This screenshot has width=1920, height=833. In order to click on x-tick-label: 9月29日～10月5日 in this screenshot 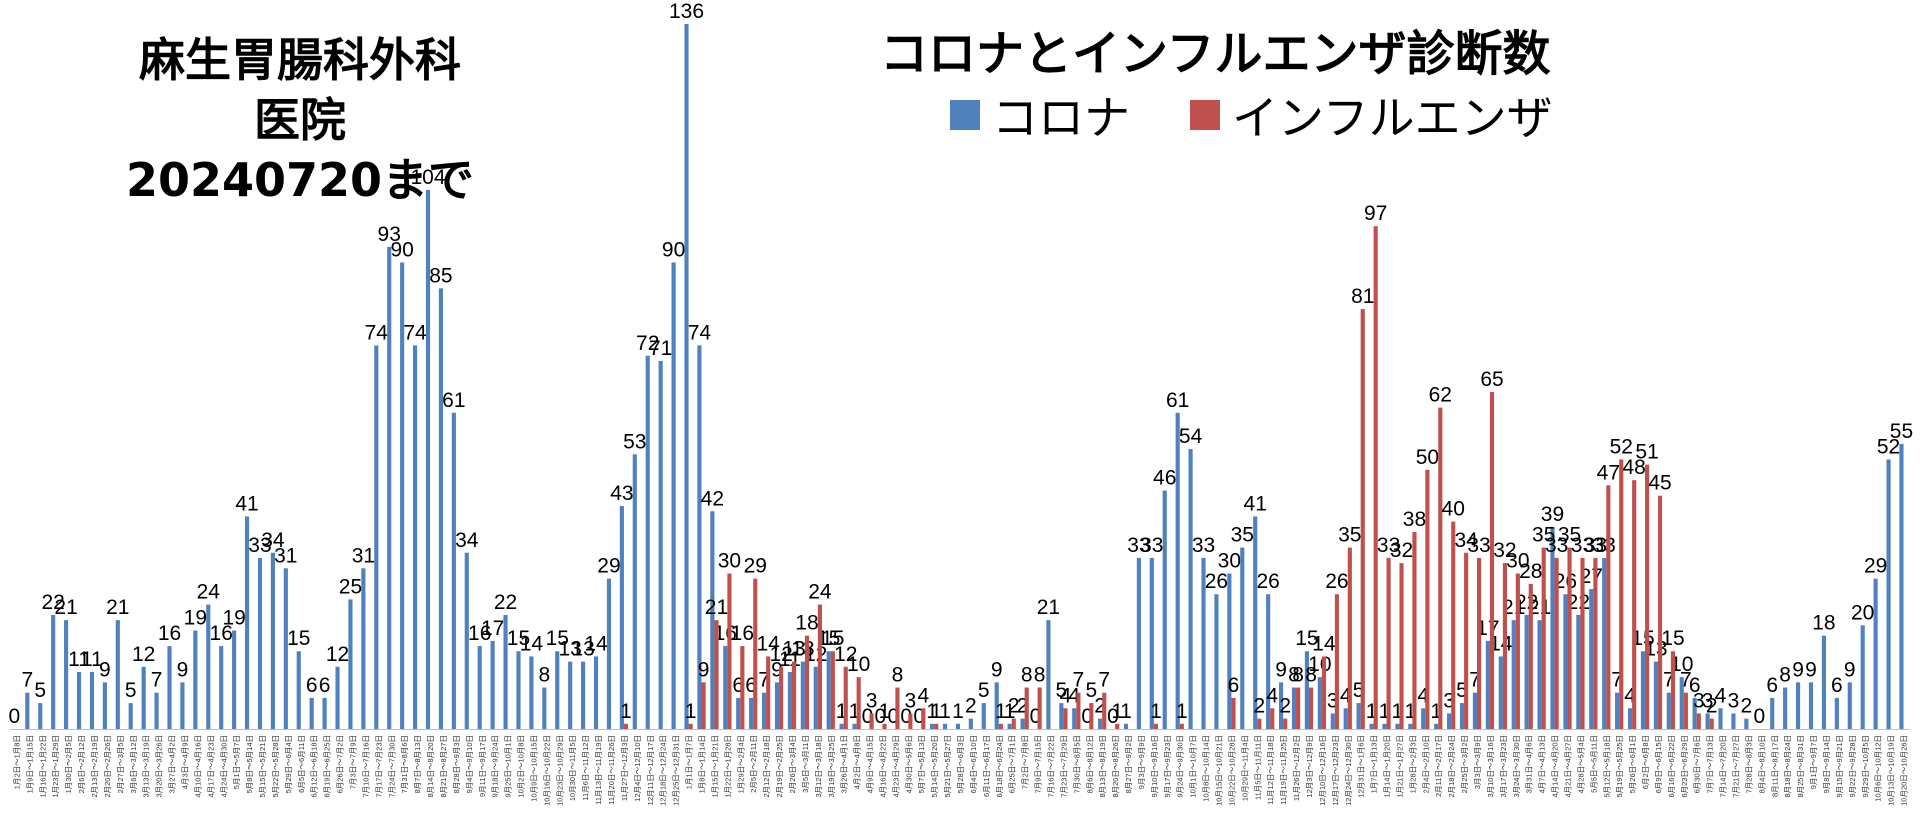, I will do `click(1865, 766)`.